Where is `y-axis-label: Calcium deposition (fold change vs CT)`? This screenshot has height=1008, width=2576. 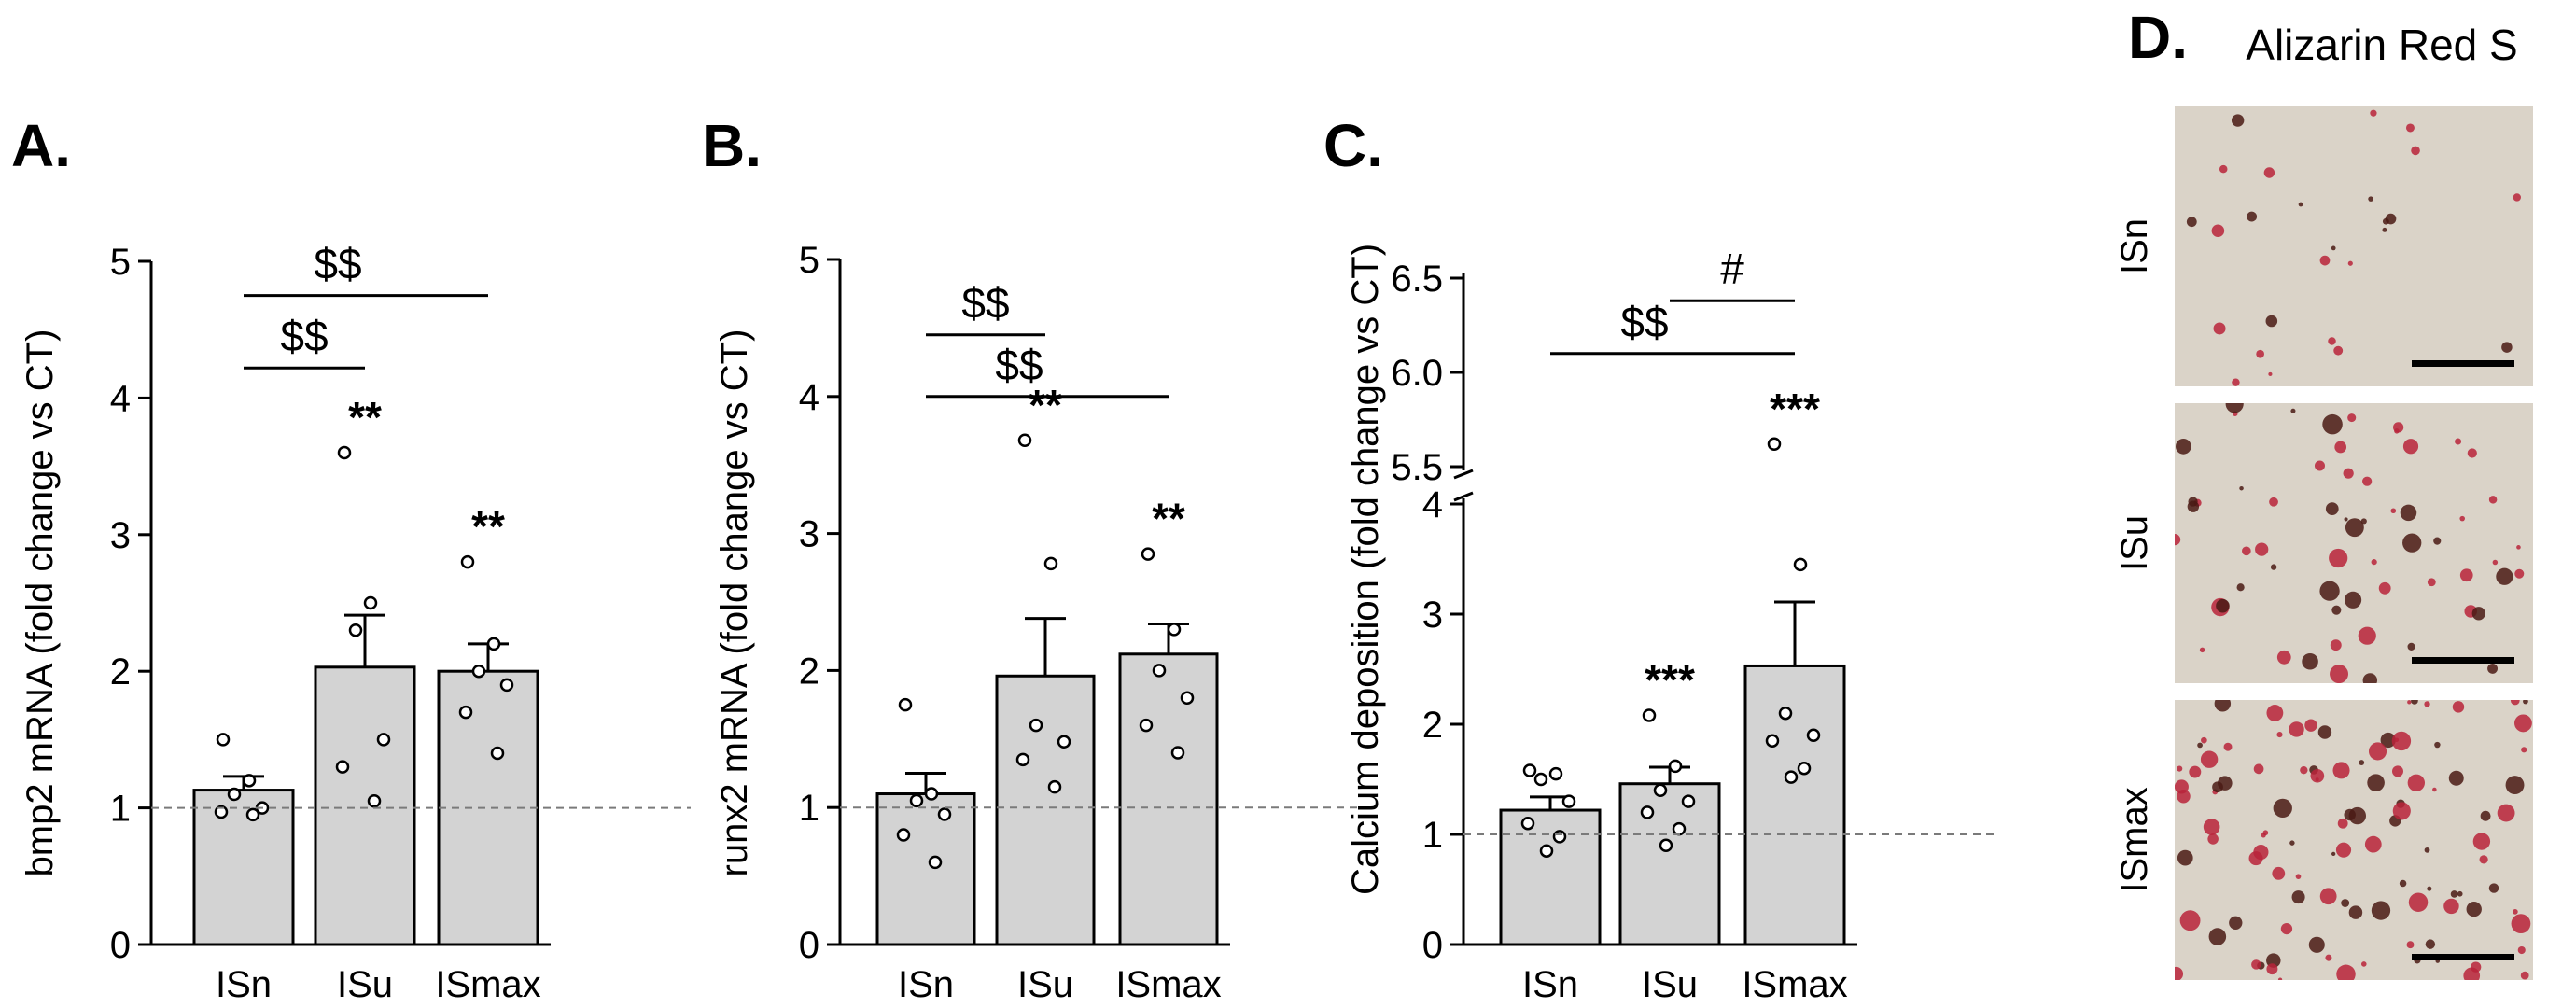
y-axis-label: Calcium deposition (fold change vs CT) is located at coordinates (1365, 569).